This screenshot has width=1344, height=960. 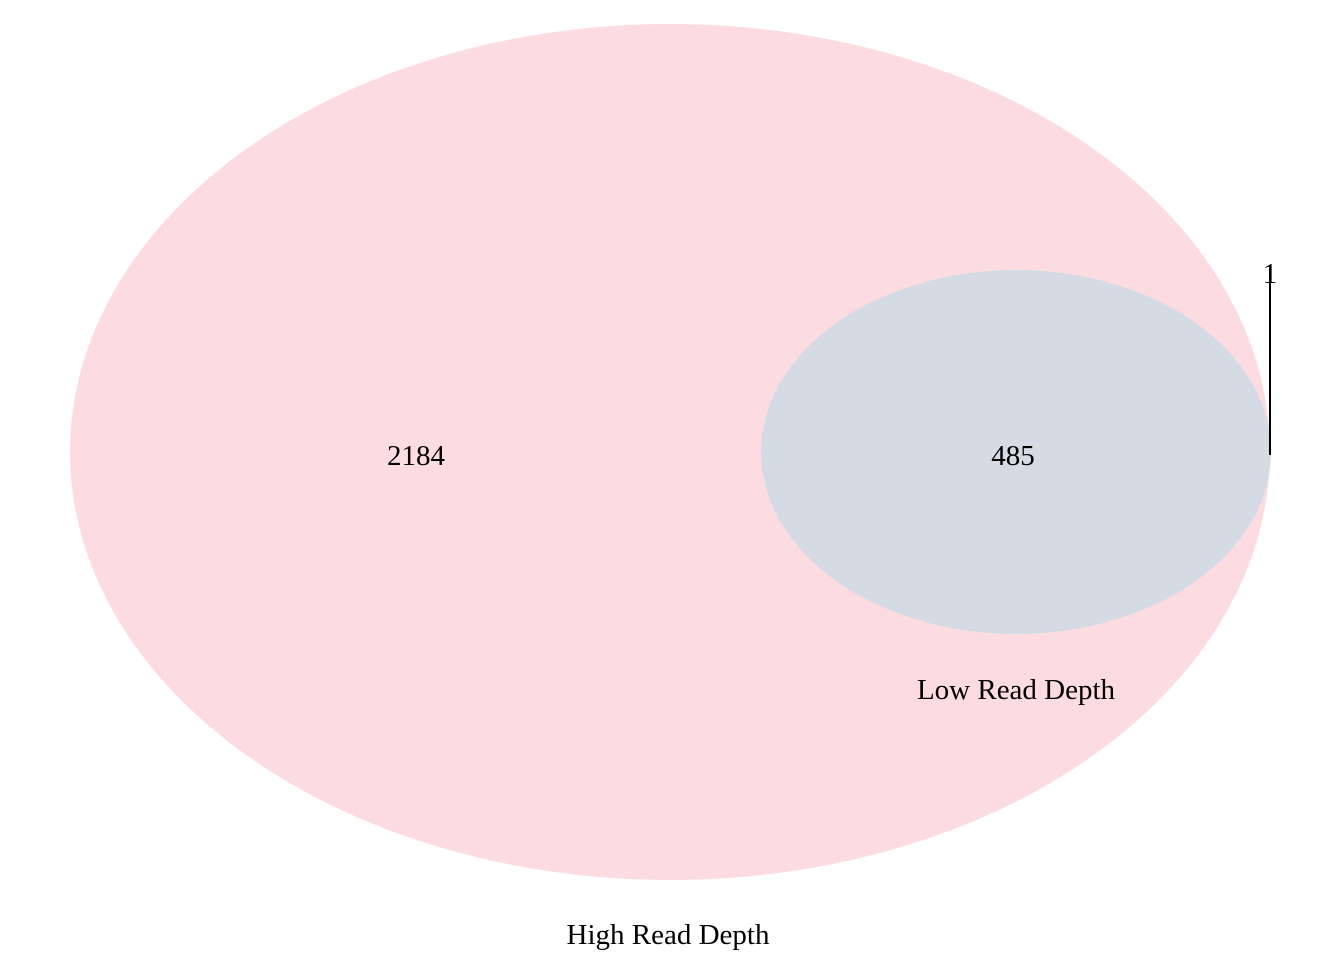 I want to click on low-read-depth-label: Low Read Depth, so click(x=1016, y=690).